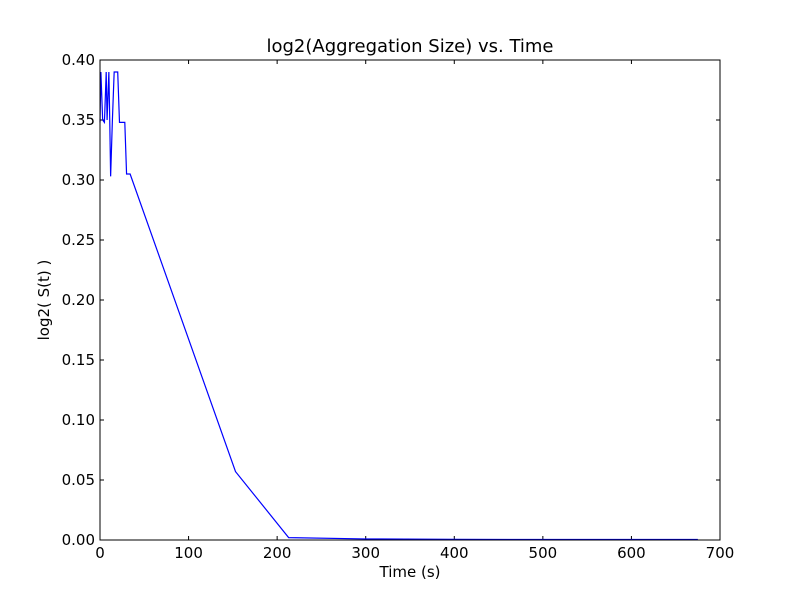 Image resolution: width=800 pixels, height=600 pixels. What do you see at coordinates (78, 420) in the screenshot?
I see `y-tick-label: 0.10` at bounding box center [78, 420].